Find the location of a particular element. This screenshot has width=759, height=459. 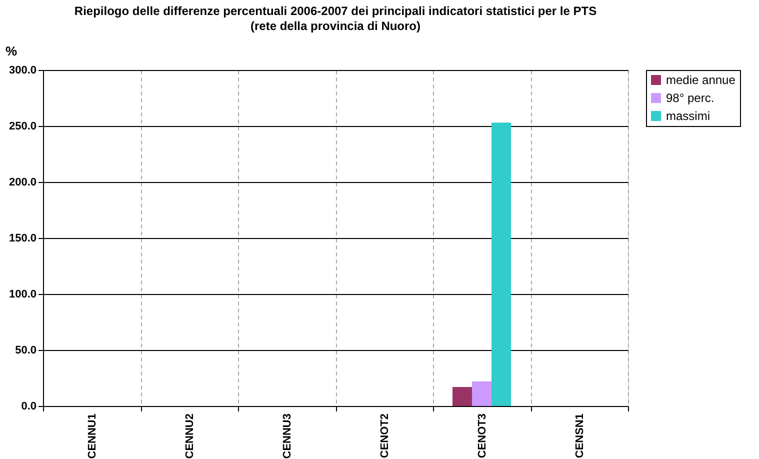

y-axis-title: % is located at coordinates (12, 51).